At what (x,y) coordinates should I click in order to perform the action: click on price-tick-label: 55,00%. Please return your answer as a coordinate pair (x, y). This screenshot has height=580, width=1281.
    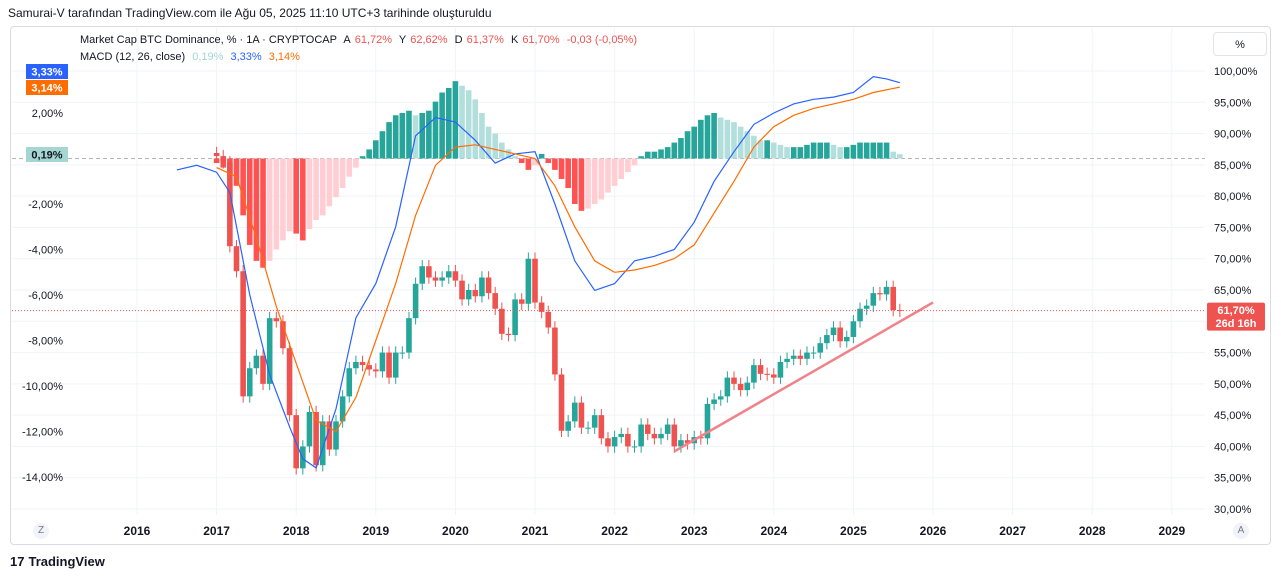
    Looking at the image, I should click on (1233, 354).